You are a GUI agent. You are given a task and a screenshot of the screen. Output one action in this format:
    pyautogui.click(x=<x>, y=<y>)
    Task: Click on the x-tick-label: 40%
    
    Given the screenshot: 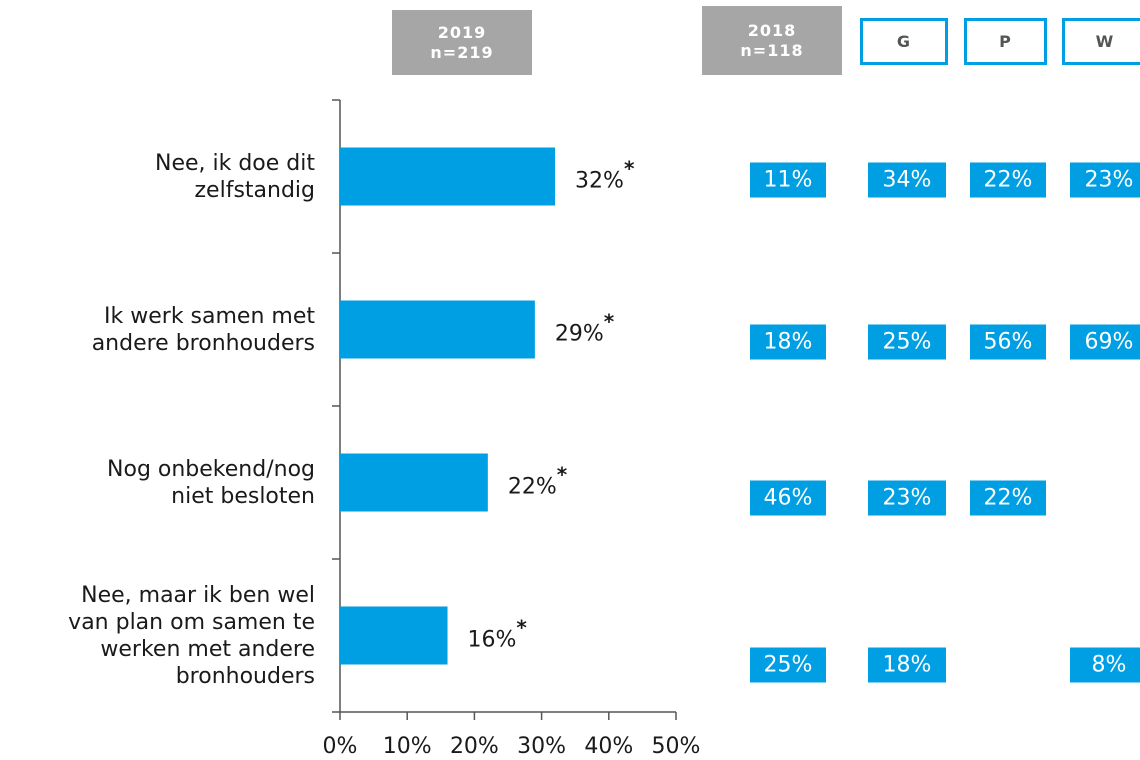 What is the action you would take?
    pyautogui.click(x=609, y=746)
    